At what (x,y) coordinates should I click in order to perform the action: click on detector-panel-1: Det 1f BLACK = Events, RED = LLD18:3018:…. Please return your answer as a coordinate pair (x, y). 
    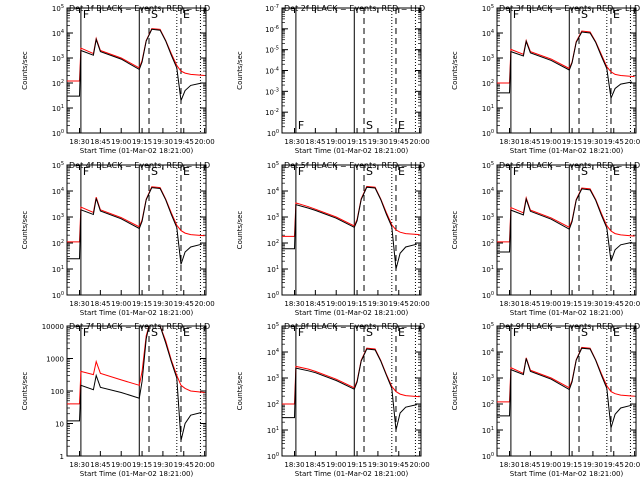
    Looking at the image, I should click on (118, 79).